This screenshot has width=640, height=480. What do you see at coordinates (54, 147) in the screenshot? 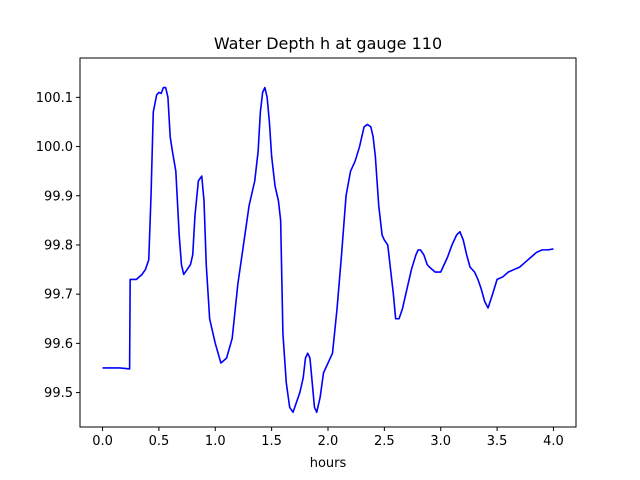
I see `y-tick-label: 100.0` at bounding box center [54, 147].